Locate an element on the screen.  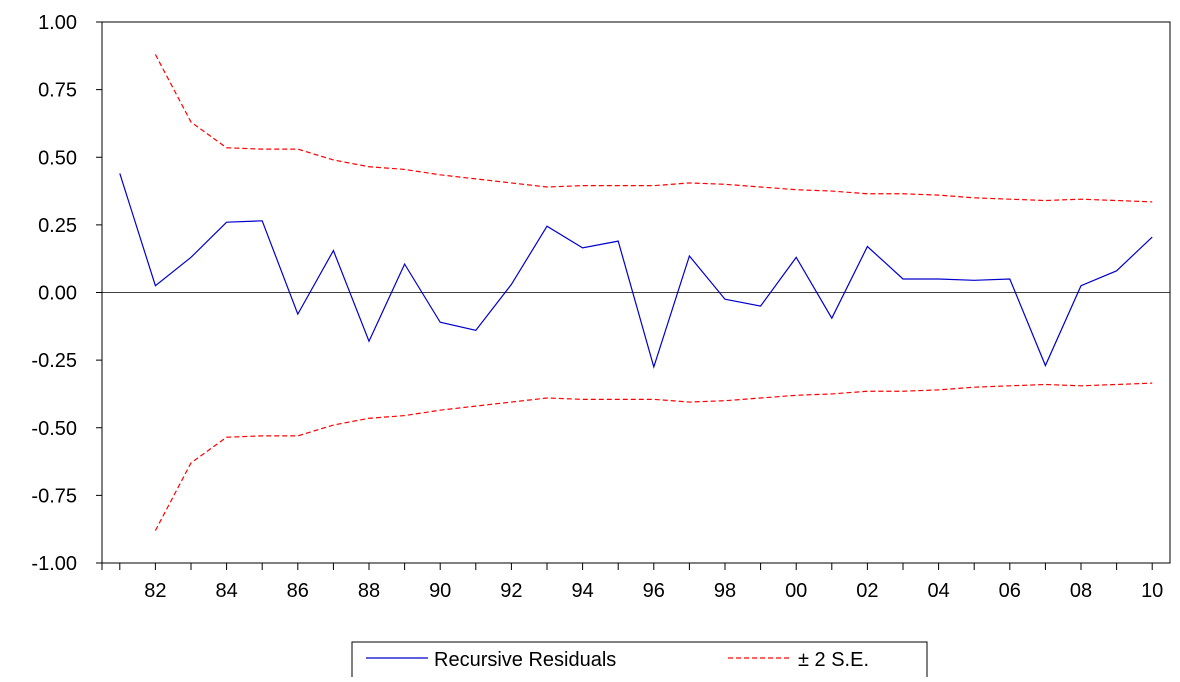
x-tick-label: 90 is located at coordinates (440, 591).